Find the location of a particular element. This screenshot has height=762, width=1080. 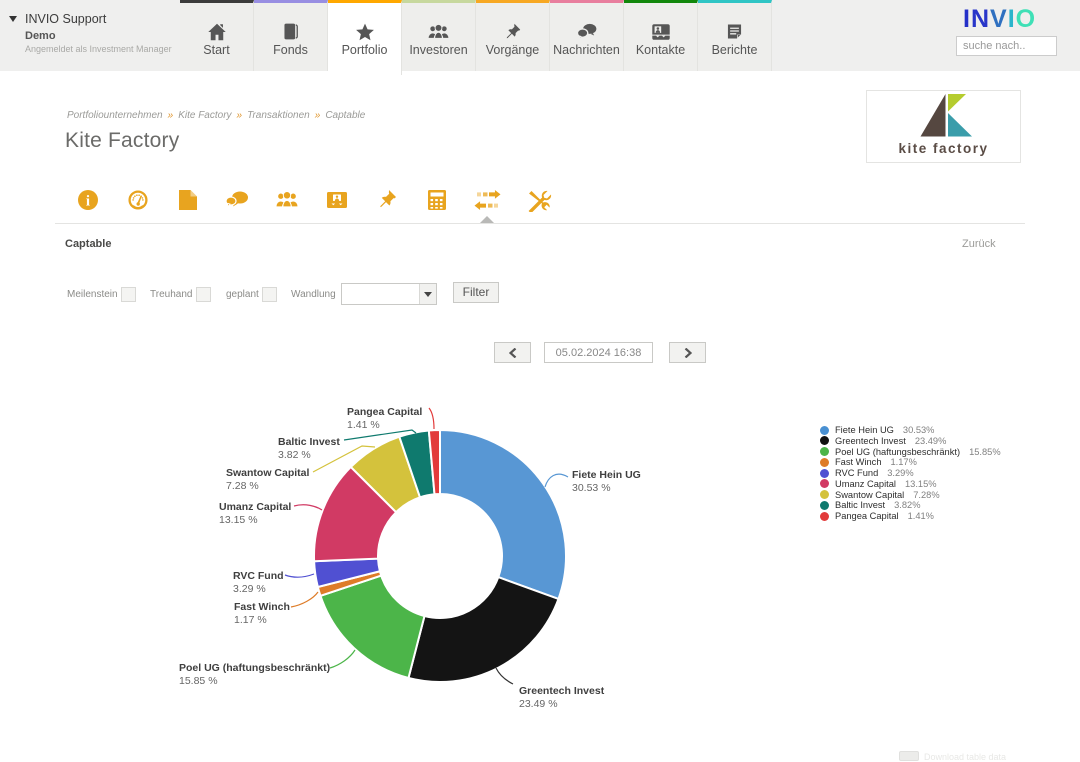

svg-text: i is located at coordinates (88, 202).